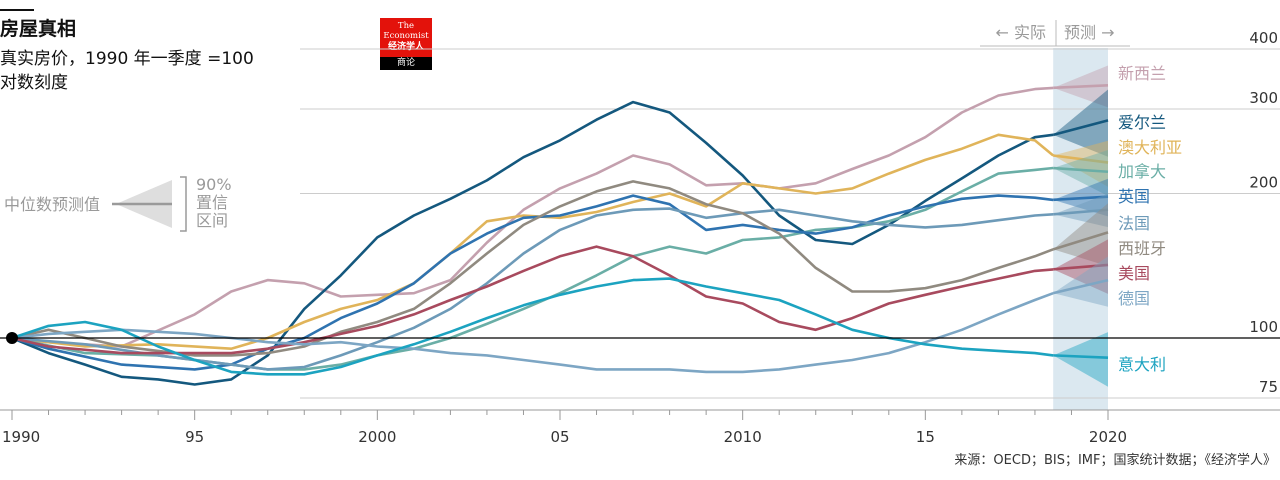  I want to click on logo-line-4: 商论, so click(406, 63).